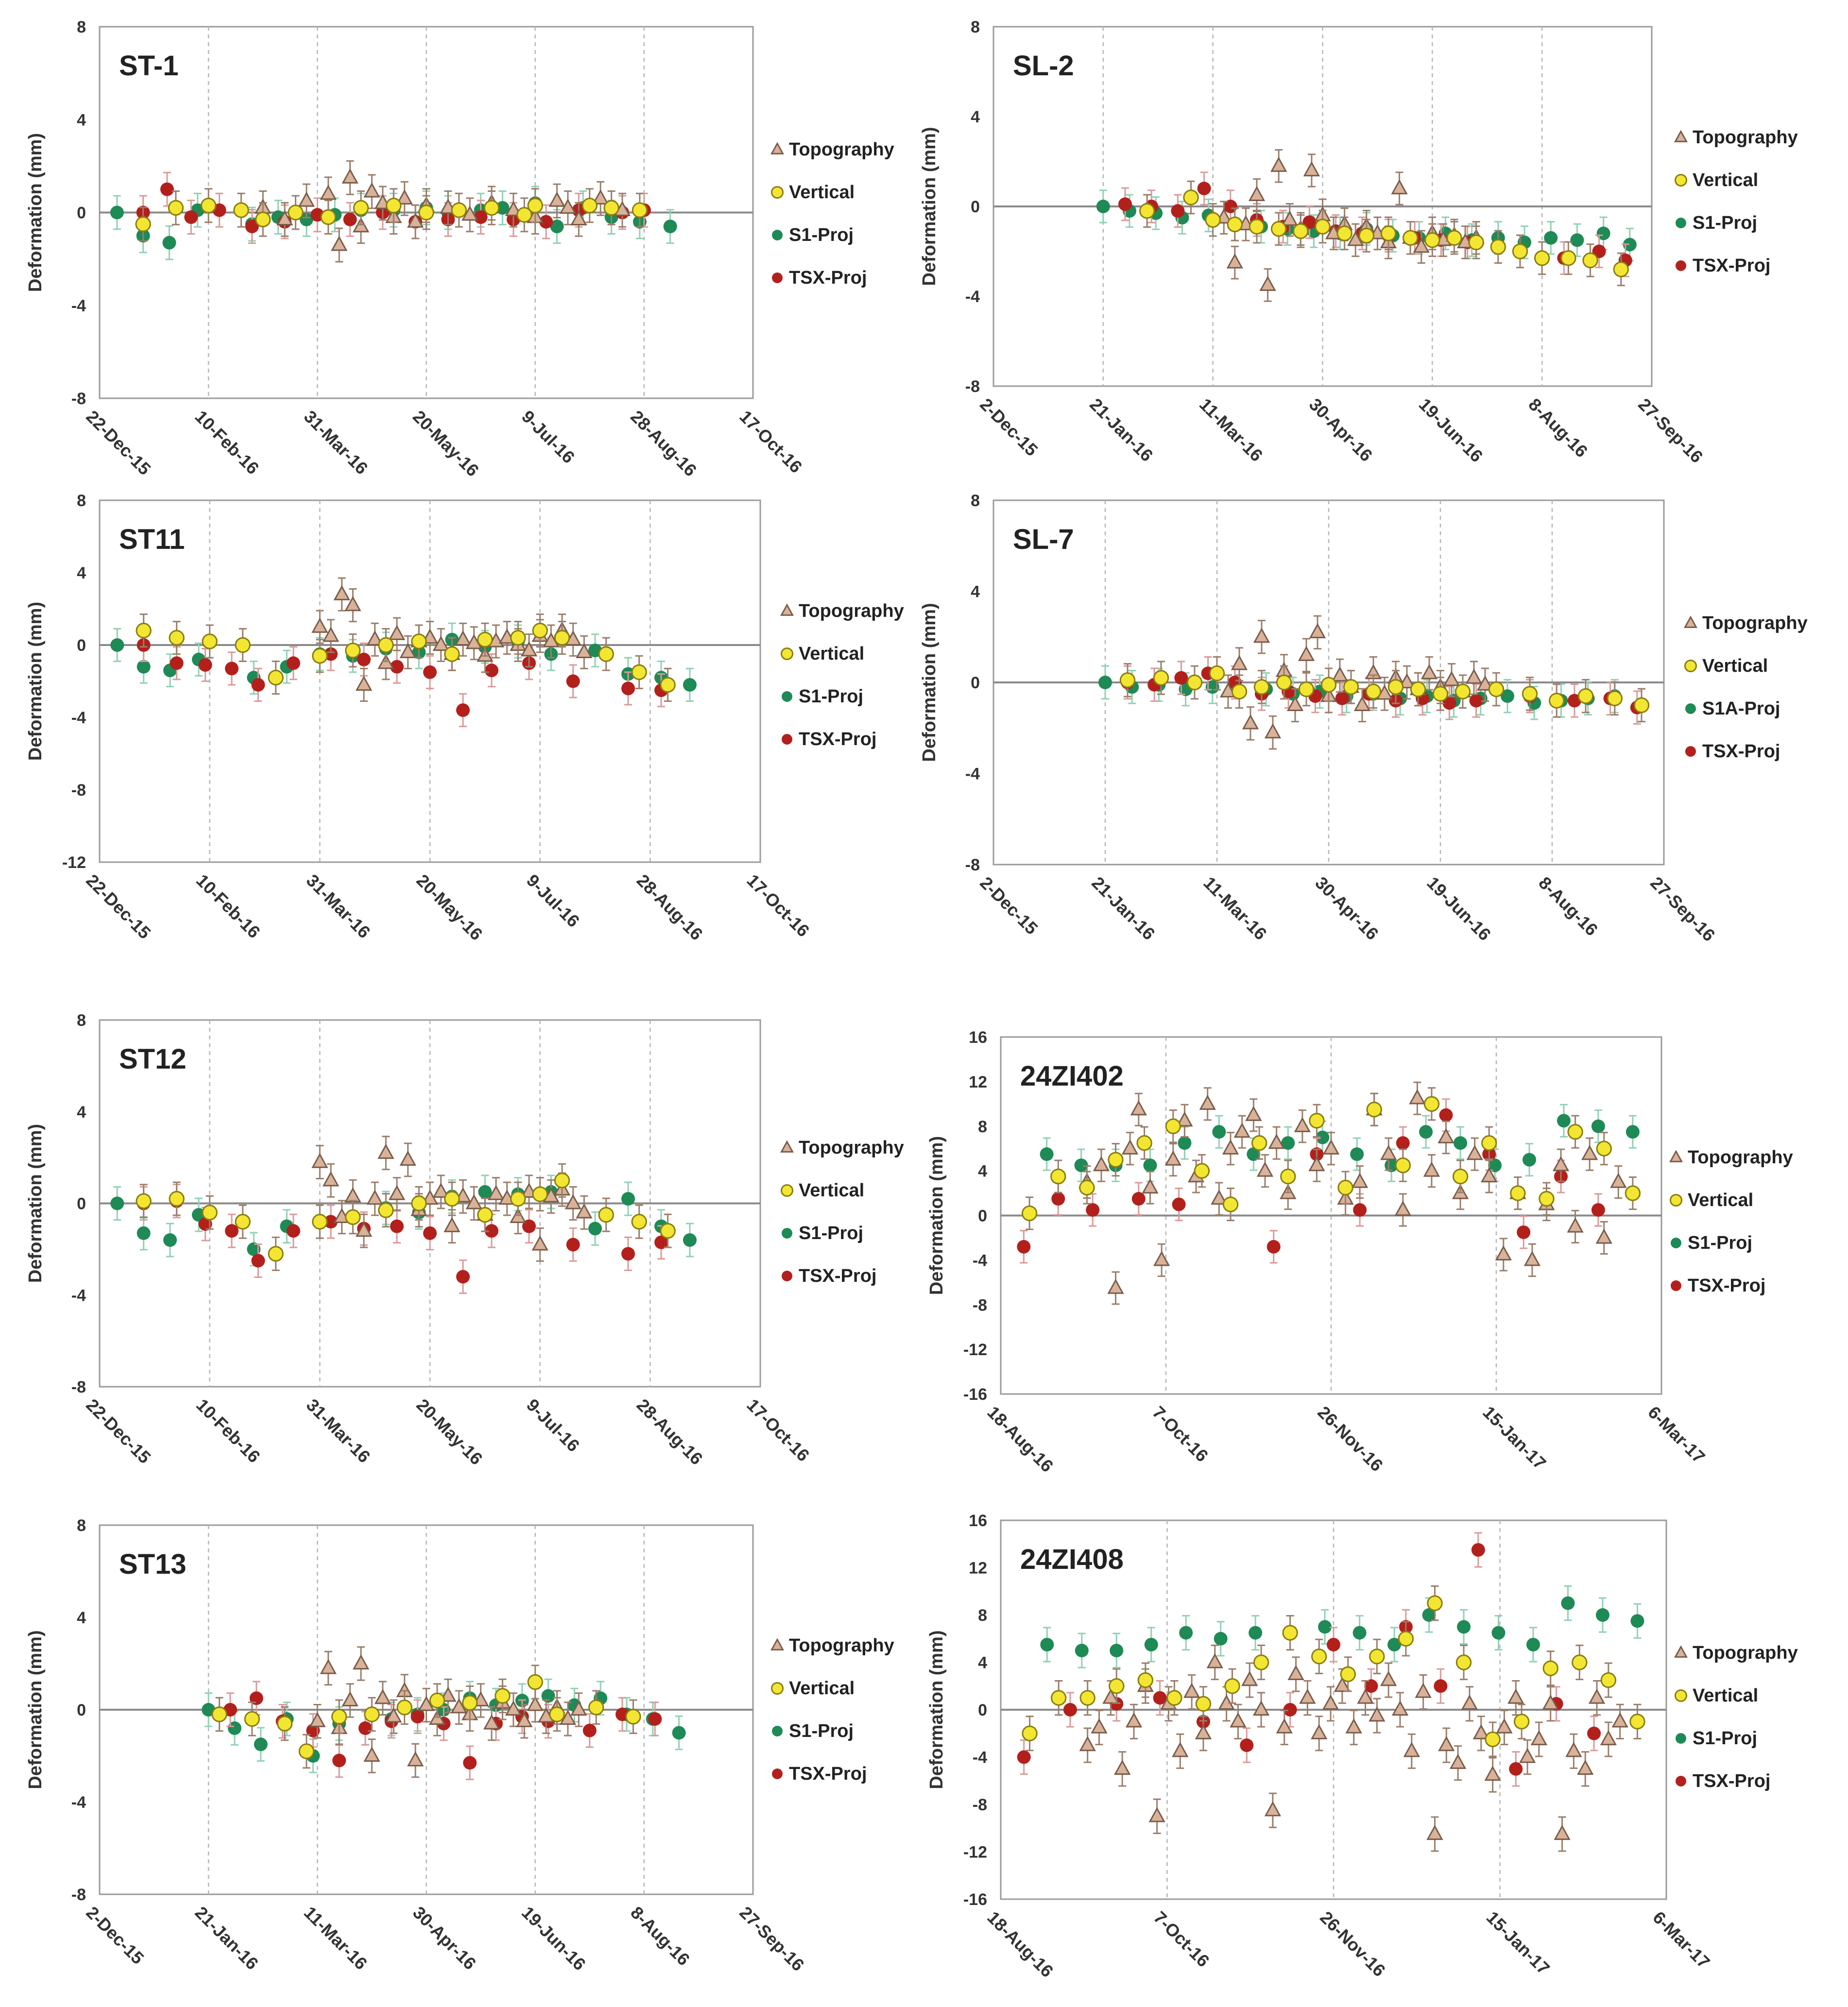 This screenshot has height=2007, width=1848. What do you see at coordinates (1352, 1944) in the screenshot?
I see `x-tick-label: 26-Nov-16` at bounding box center [1352, 1944].